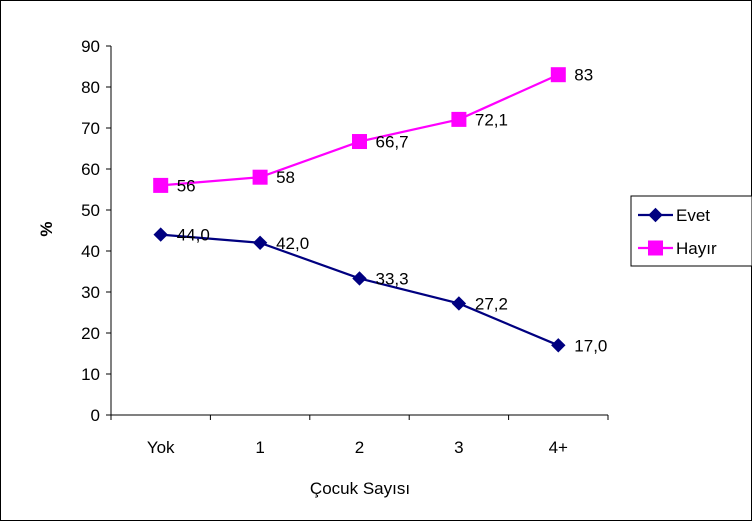 The width and height of the screenshot is (752, 526). What do you see at coordinates (491, 119) in the screenshot?
I see `data-label-hay-r: 72,1` at bounding box center [491, 119].